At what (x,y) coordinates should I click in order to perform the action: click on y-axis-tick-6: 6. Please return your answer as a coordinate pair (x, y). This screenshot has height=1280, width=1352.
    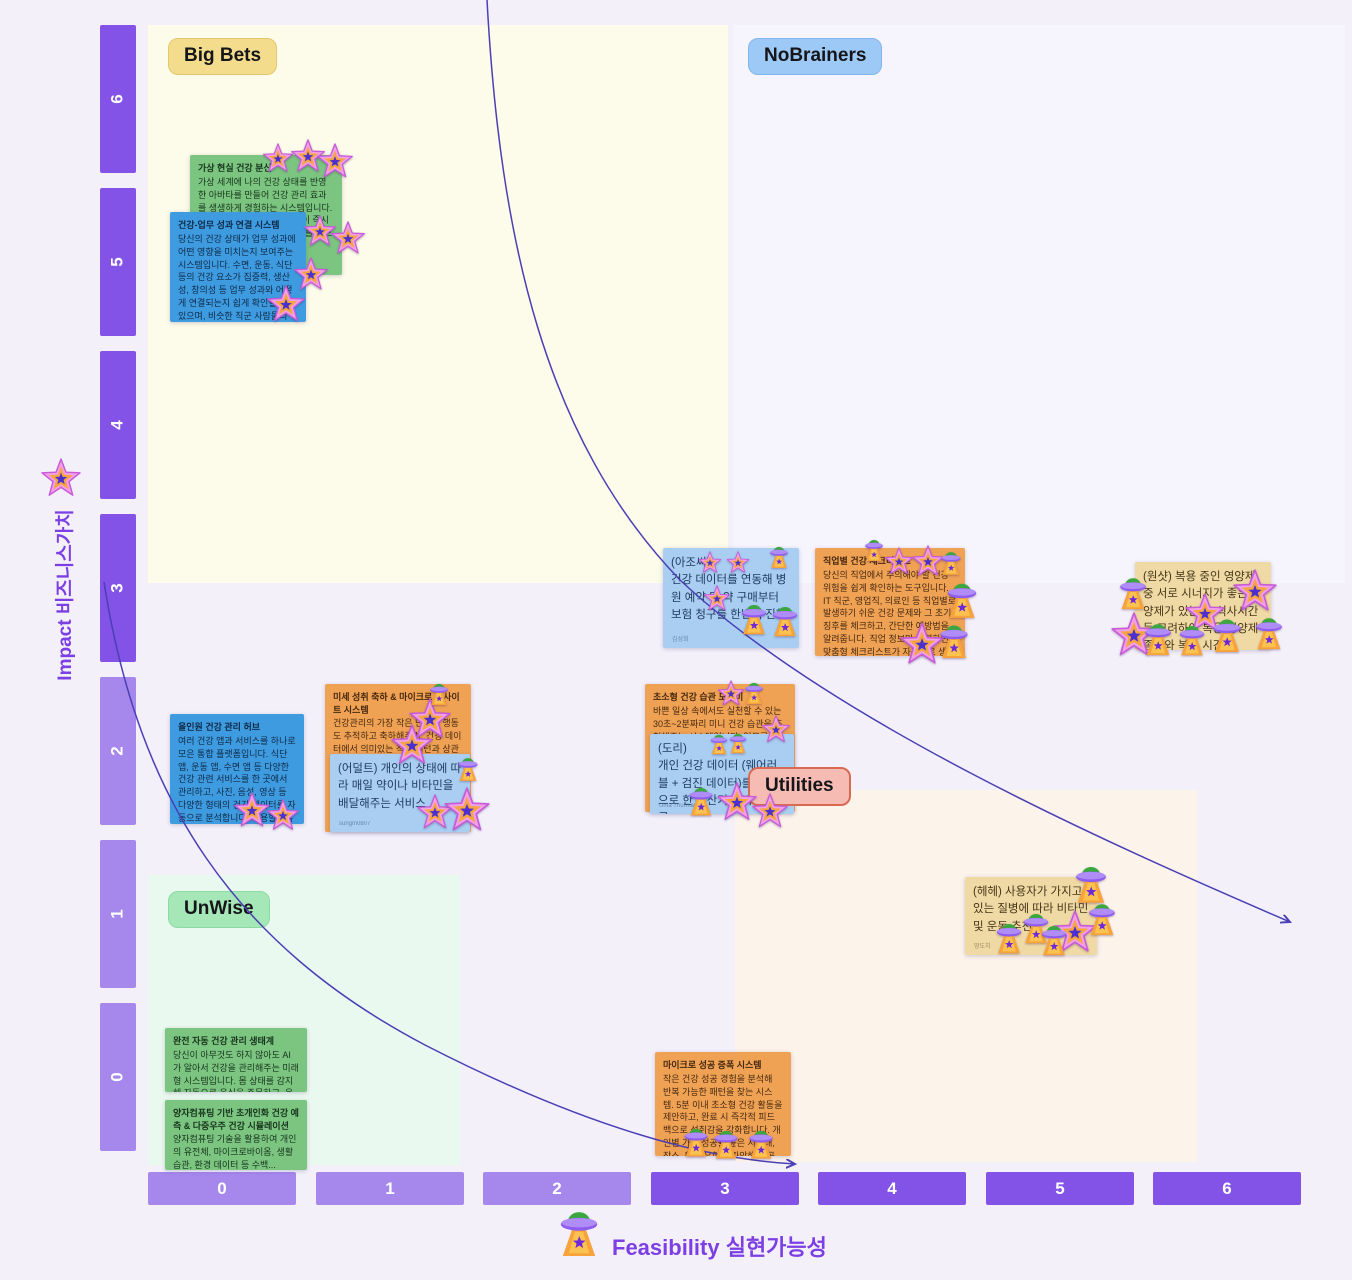
    Looking at the image, I should click on (118, 99).